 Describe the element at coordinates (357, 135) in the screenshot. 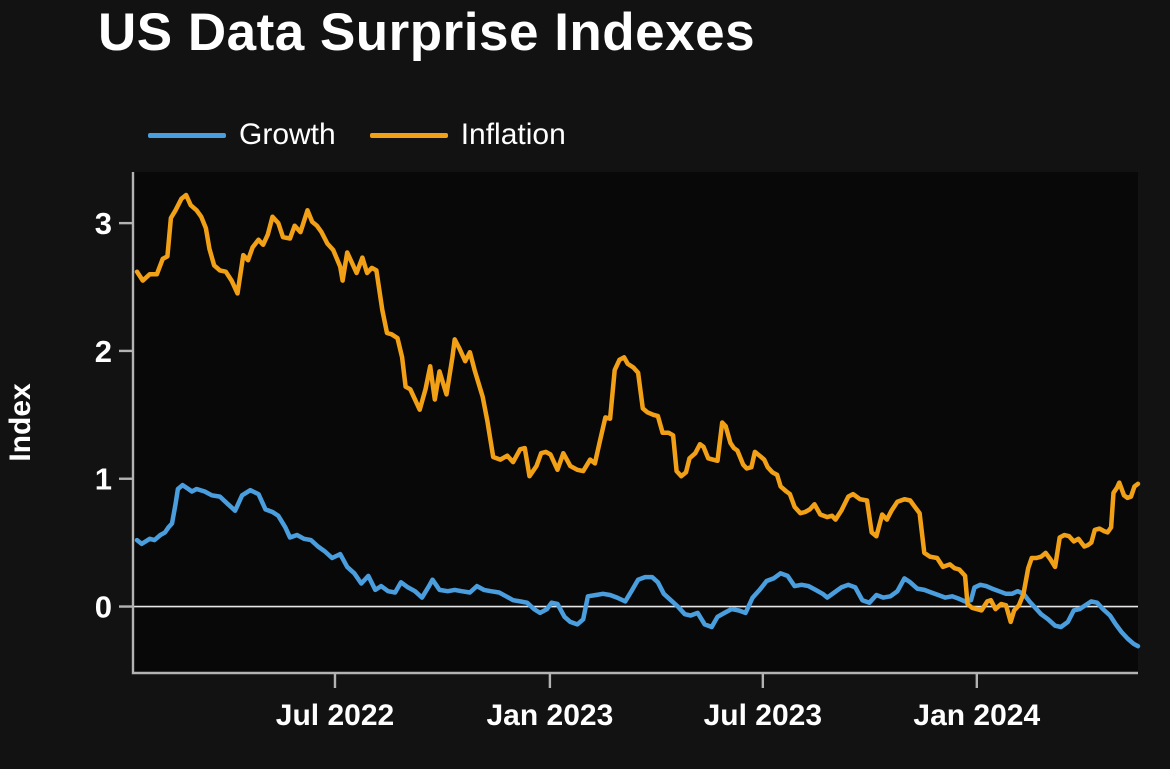

I see `legend: Growth Inflation` at that location.